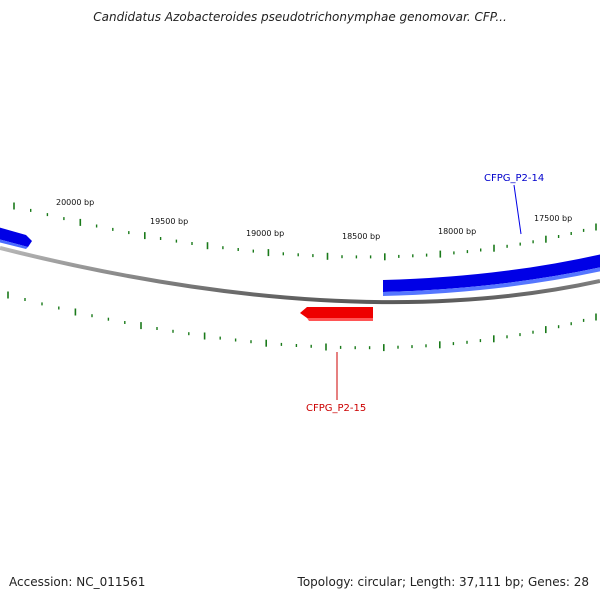  What do you see at coordinates (361, 236) in the screenshot?
I see `scale-label-18500: 18500 bp` at bounding box center [361, 236].